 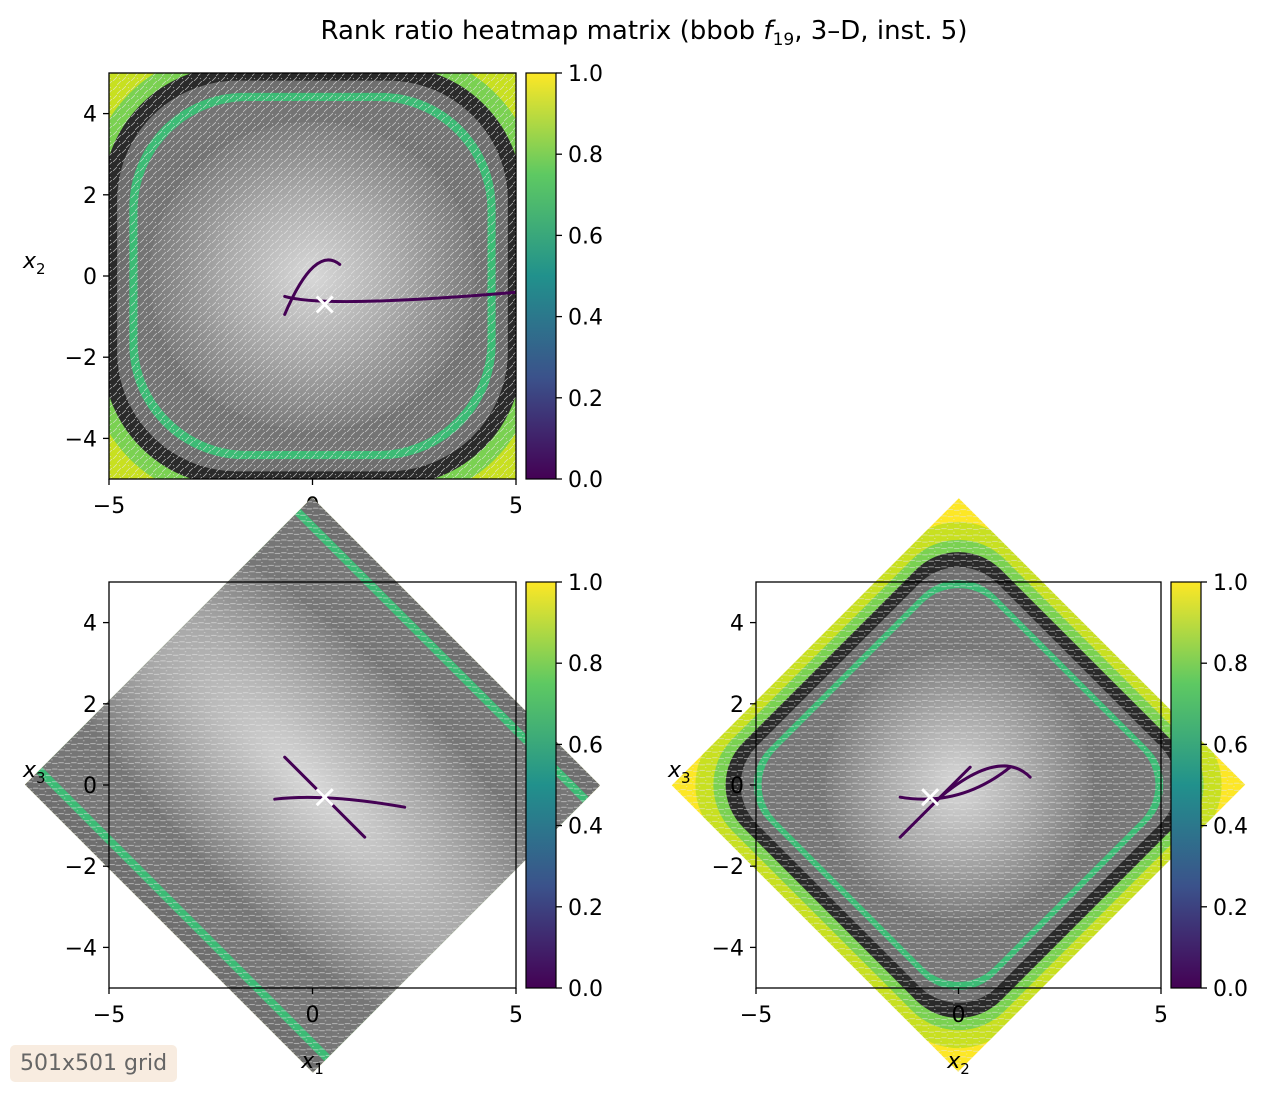 What do you see at coordinates (94, 1063) in the screenshot?
I see `grid-size-note: 501x501 grid` at bounding box center [94, 1063].